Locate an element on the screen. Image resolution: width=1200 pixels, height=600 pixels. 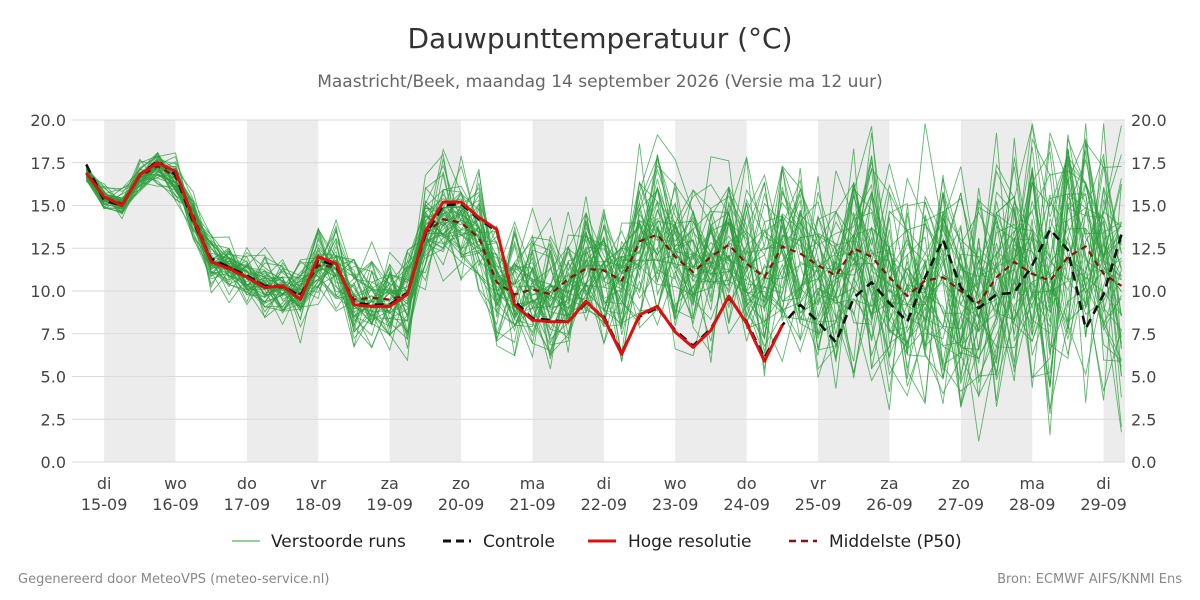
y-tick-right: 0.0 is located at coordinates (1143, 462).